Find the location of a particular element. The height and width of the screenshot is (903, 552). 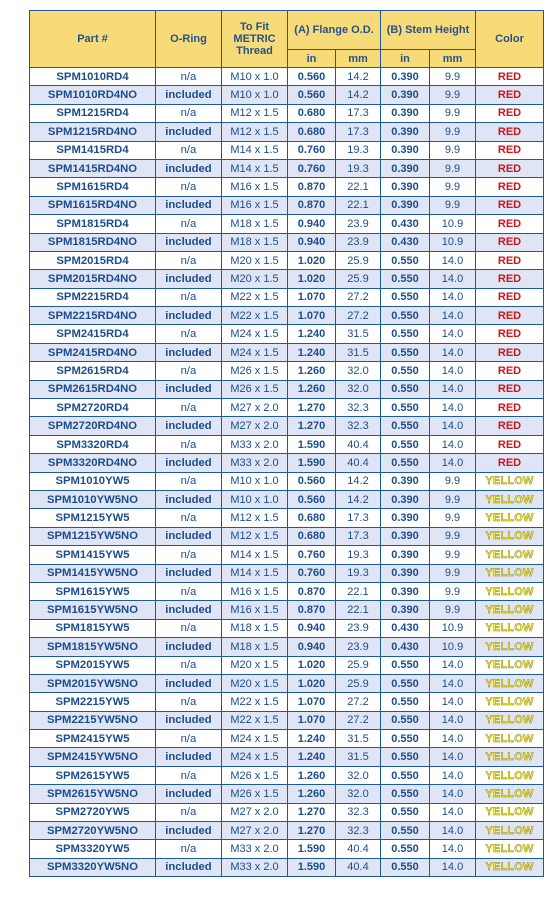

part-number-cell: SPM2015YW5NO is located at coordinates (92, 683).